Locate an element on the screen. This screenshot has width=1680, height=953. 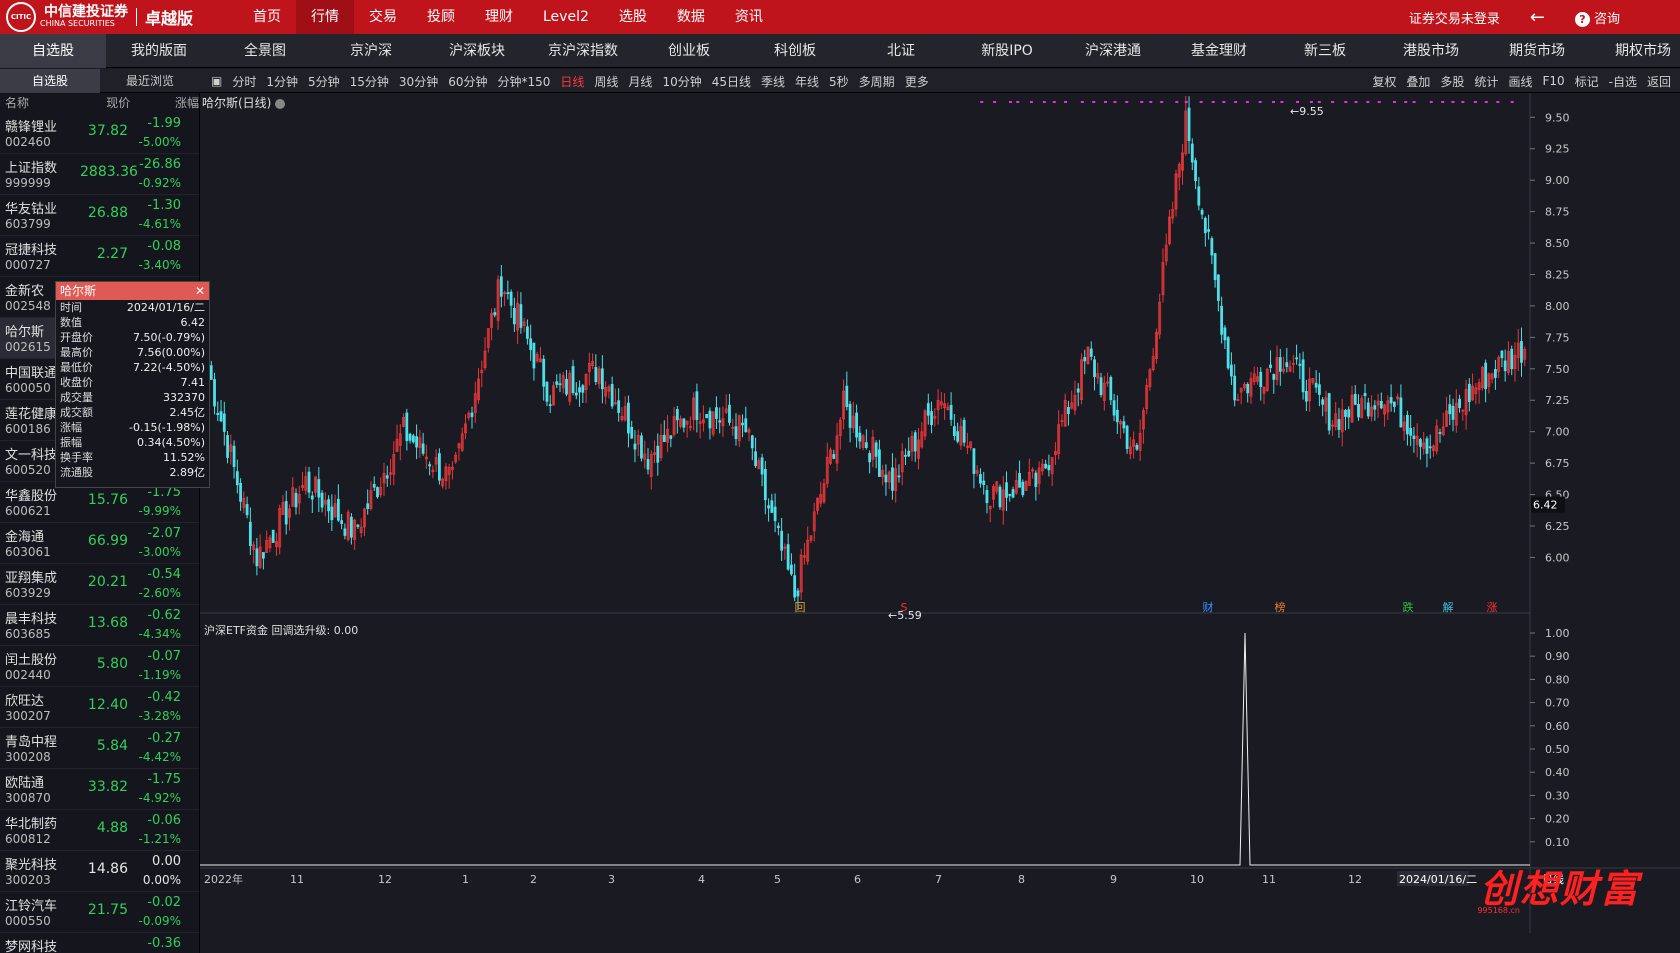
close-icon: ✕ is located at coordinates (199, 291).